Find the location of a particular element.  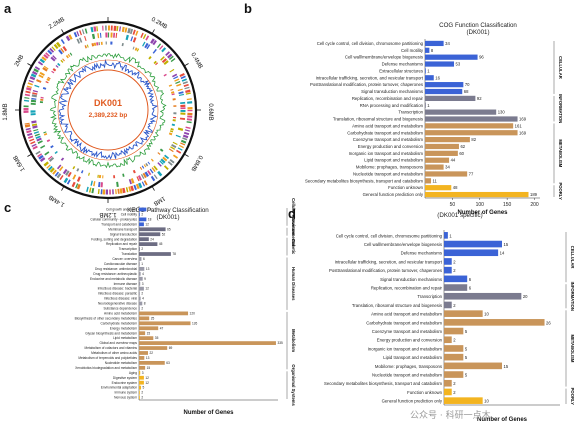

category-label: Amino acid transport and metabolism is located at coordinates (387, 125).